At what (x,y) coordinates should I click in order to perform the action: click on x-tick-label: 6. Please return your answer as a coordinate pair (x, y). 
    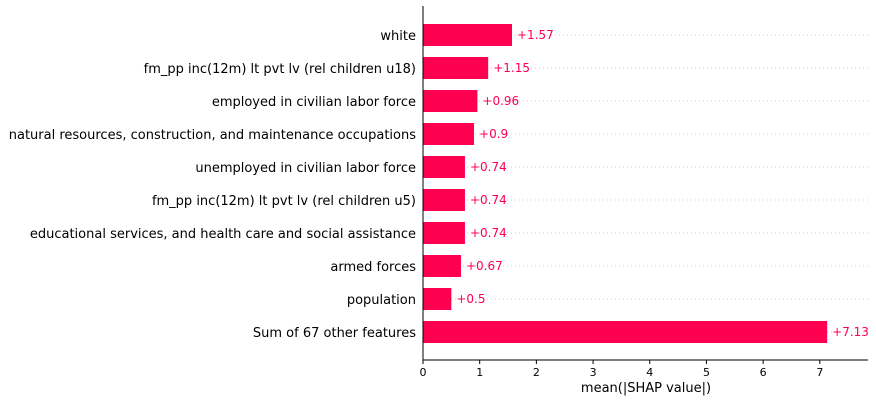
    Looking at the image, I should click on (763, 372).